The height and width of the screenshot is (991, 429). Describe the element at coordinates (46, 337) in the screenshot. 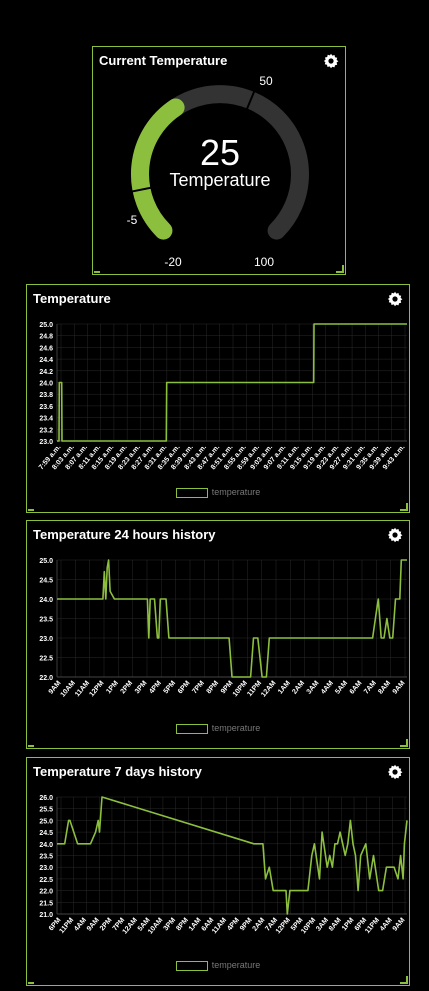

I see `y-tick-label: 24.8` at that location.